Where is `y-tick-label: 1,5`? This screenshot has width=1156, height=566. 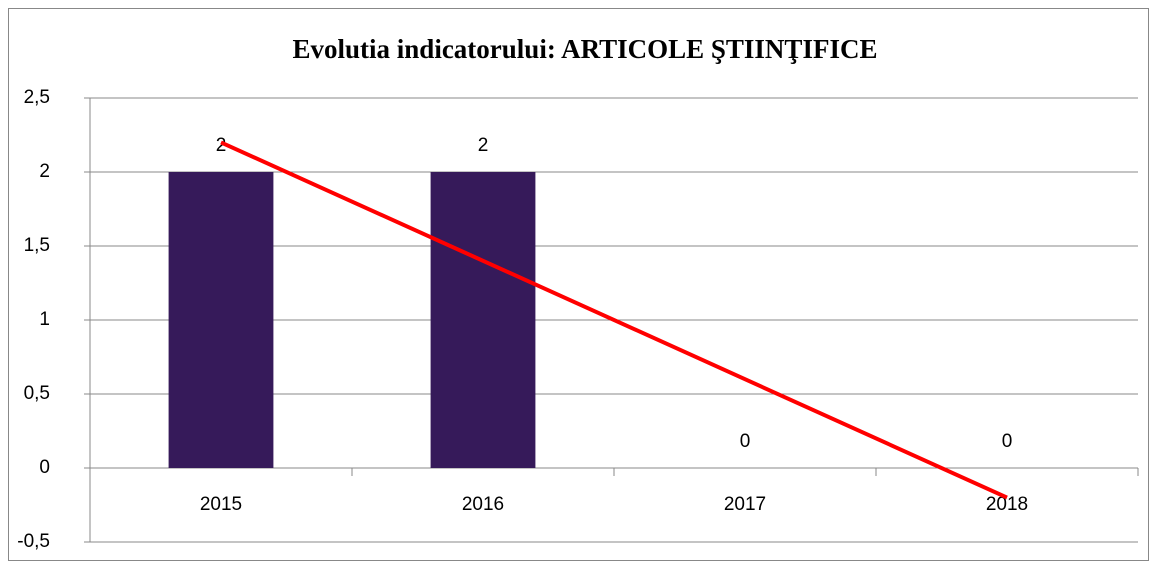 y-tick-label: 1,5 is located at coordinates (37, 245).